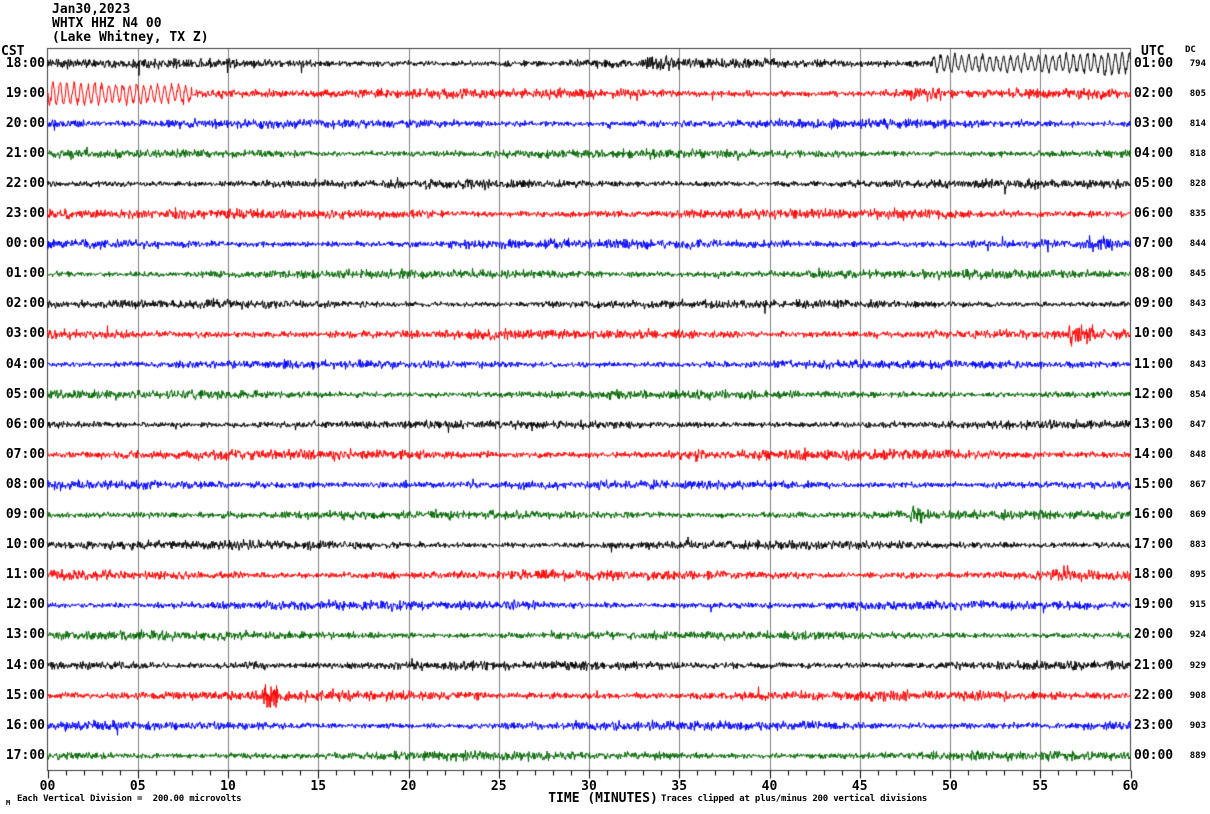  Describe the element at coordinates (498, 786) in the screenshot. I see `x-tick-label: 25` at that location.